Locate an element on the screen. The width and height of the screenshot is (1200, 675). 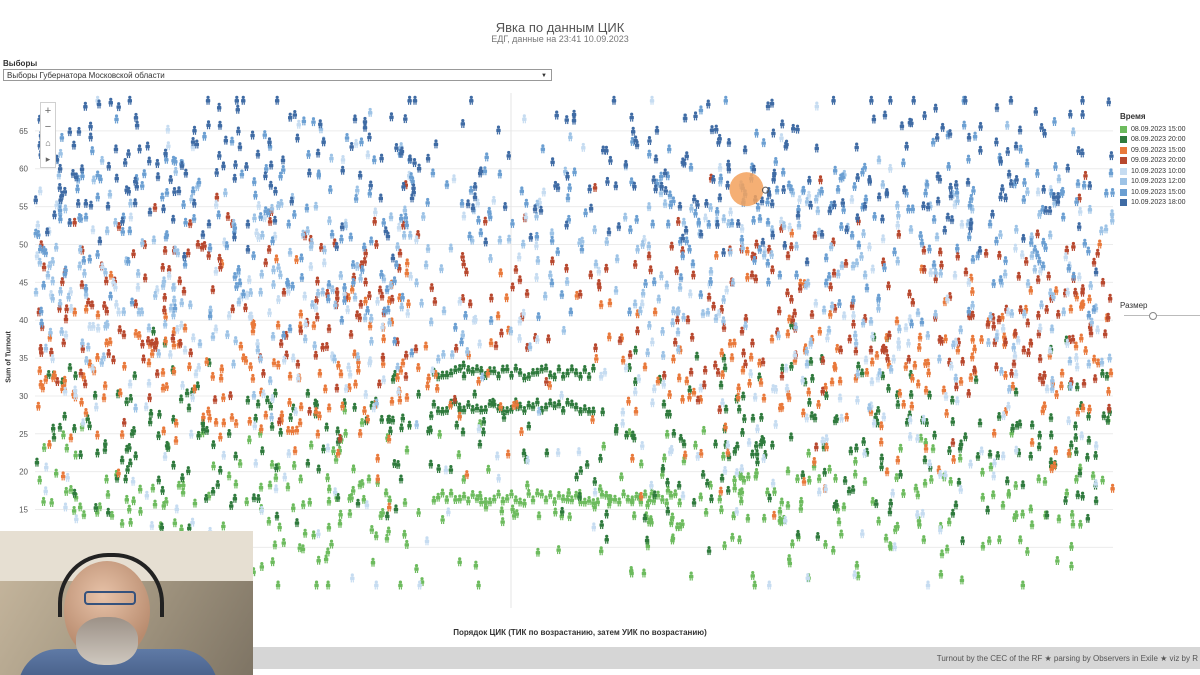
y-tick-label: 40 is located at coordinates (23, 320).